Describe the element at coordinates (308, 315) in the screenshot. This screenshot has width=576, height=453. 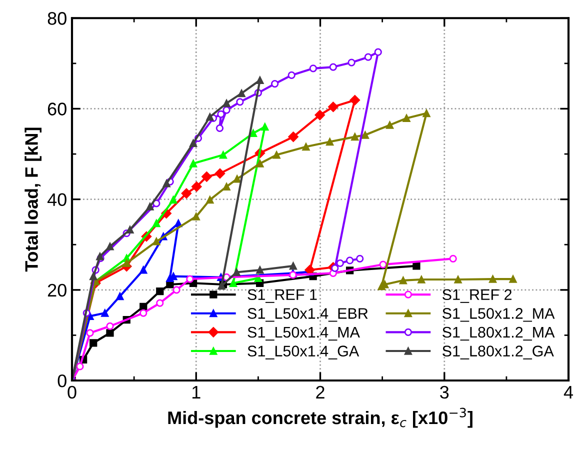
I see `legend-label: S1_L50x1.4_EBR` at that location.